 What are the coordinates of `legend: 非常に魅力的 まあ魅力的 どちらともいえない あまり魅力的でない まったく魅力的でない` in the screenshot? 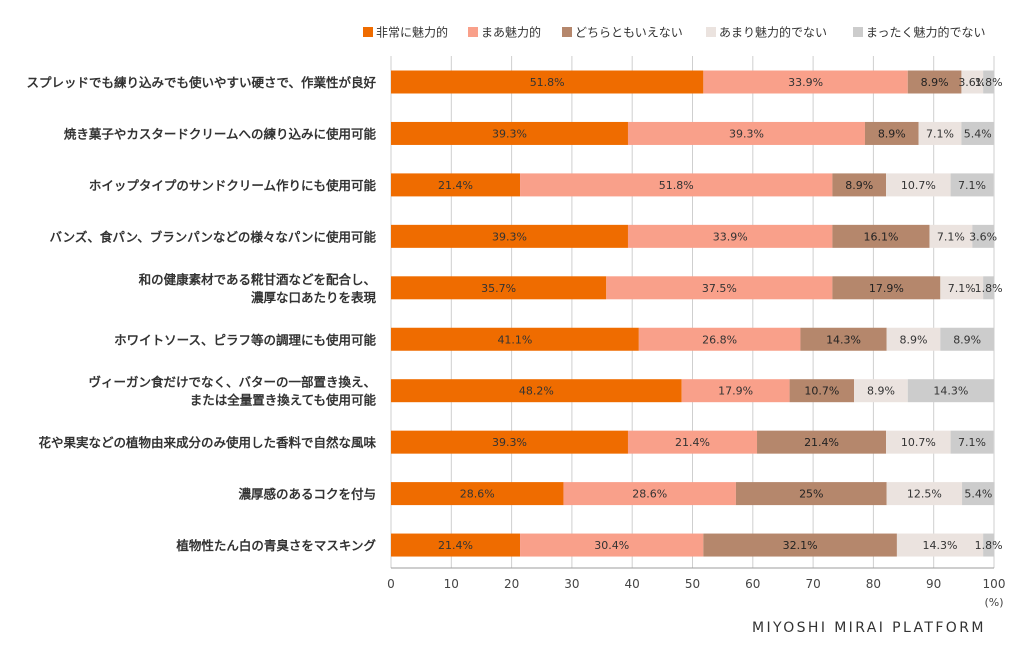 It's located at (674, 32).